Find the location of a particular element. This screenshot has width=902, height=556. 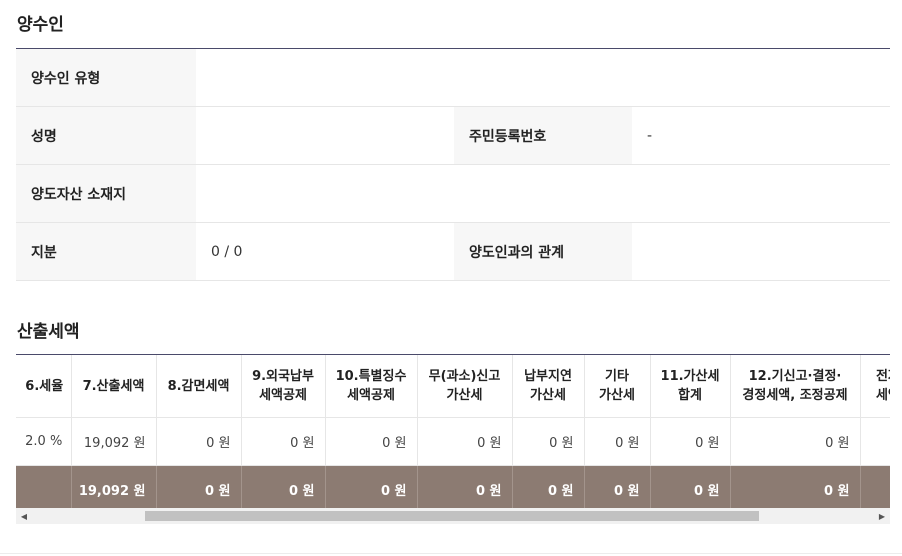

info-row-name: 성명 주민등록번호 - is located at coordinates (453, 136).